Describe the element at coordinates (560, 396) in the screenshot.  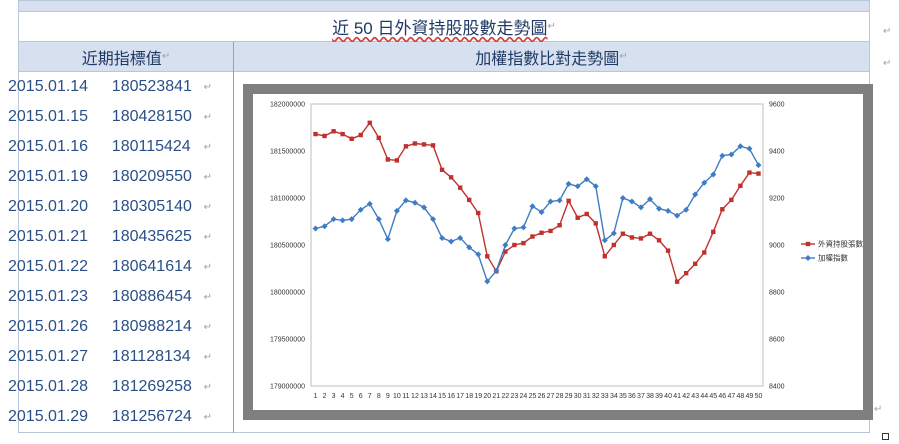
I see `x-tick-label: 28` at that location.